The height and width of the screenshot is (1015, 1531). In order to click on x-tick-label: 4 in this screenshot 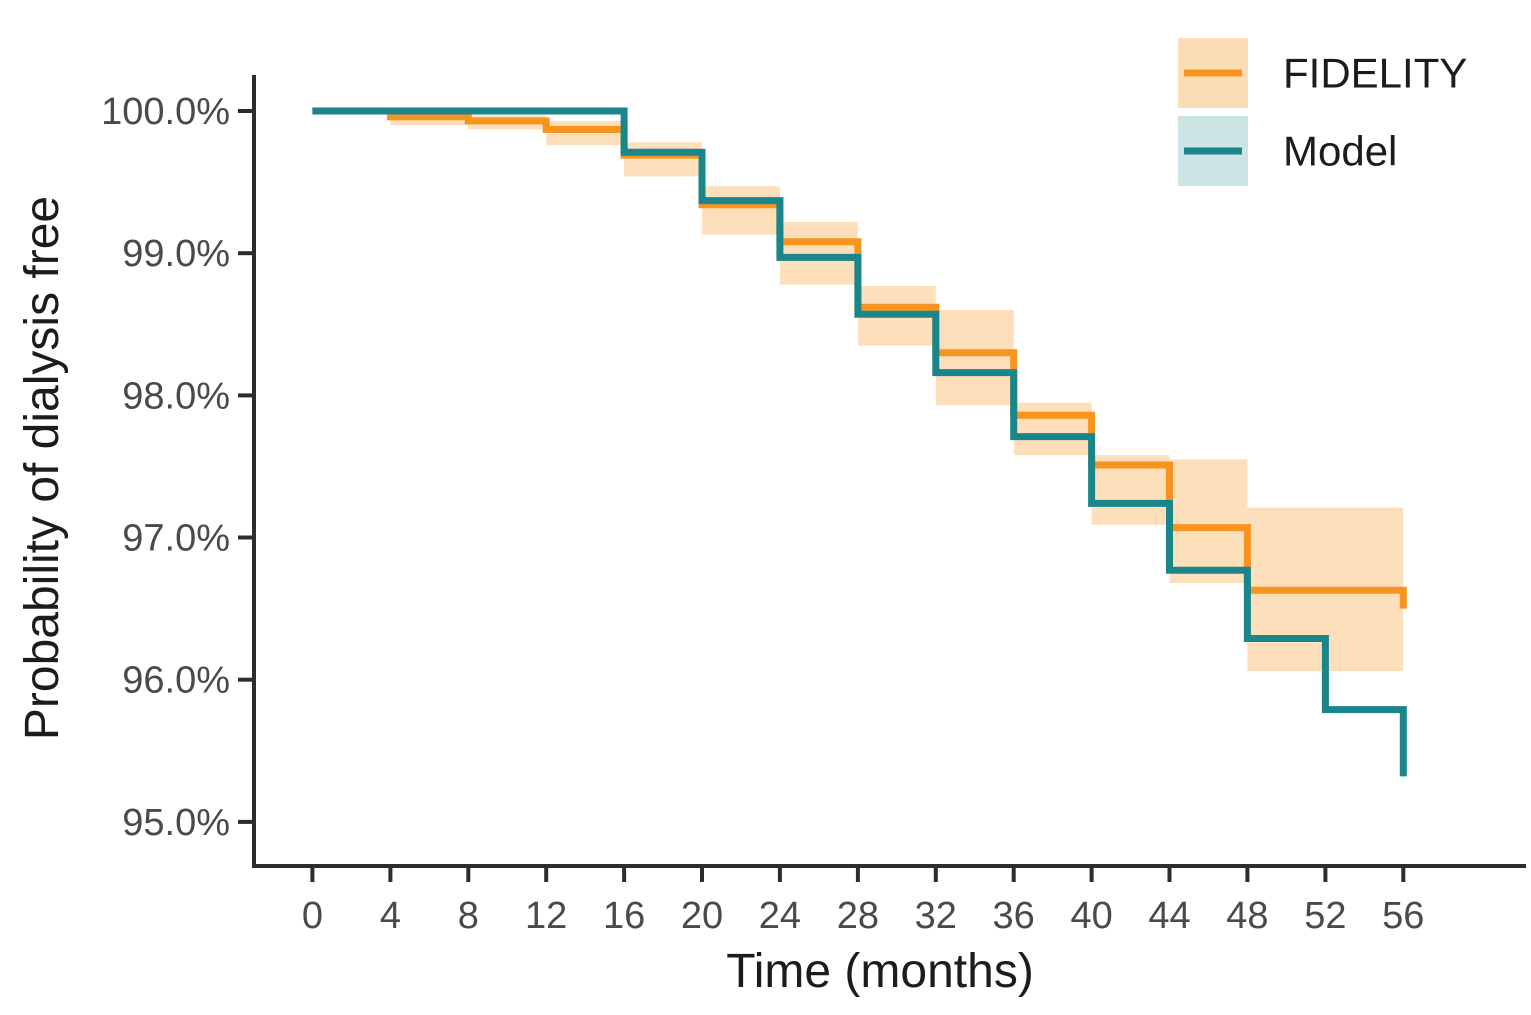, I will do `click(390, 916)`.